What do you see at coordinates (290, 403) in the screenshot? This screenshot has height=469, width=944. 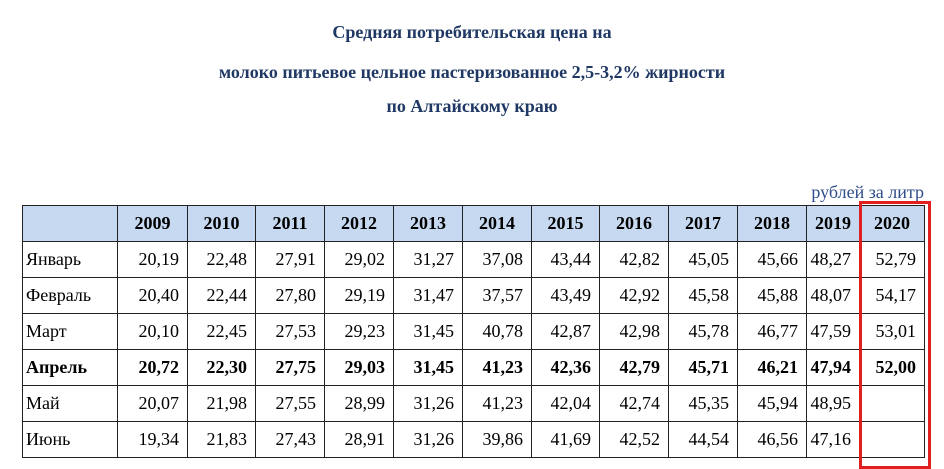 I see `price-cell: 27,55` at bounding box center [290, 403].